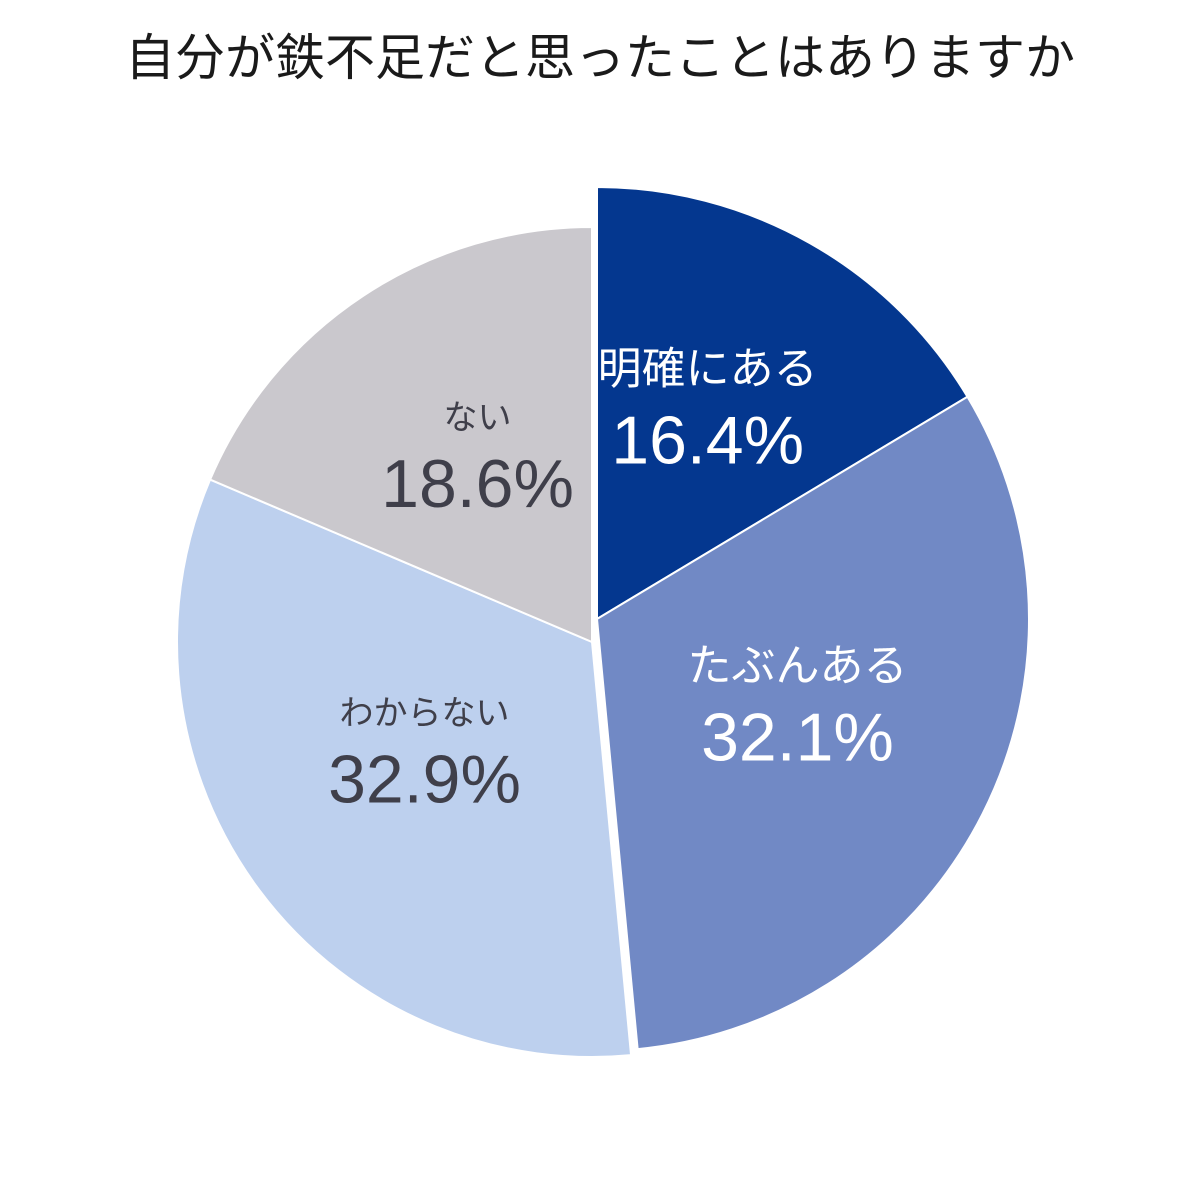 The width and height of the screenshot is (1200, 1200). I want to click on slice-value-2: 32.1%, so click(797, 737).